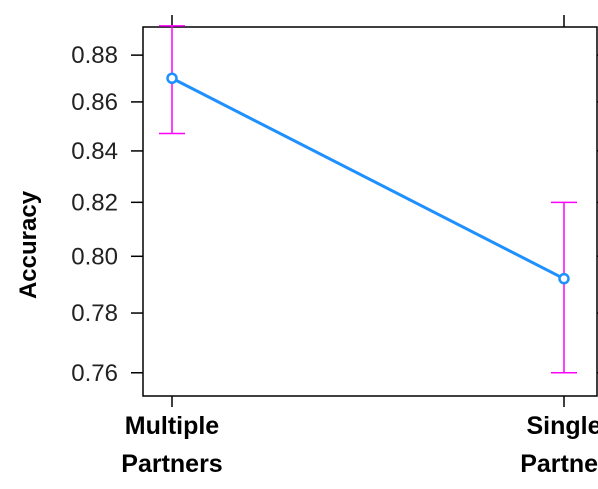  Describe the element at coordinates (94, 55) in the screenshot. I see `y-tick-label: 0.88` at that location.